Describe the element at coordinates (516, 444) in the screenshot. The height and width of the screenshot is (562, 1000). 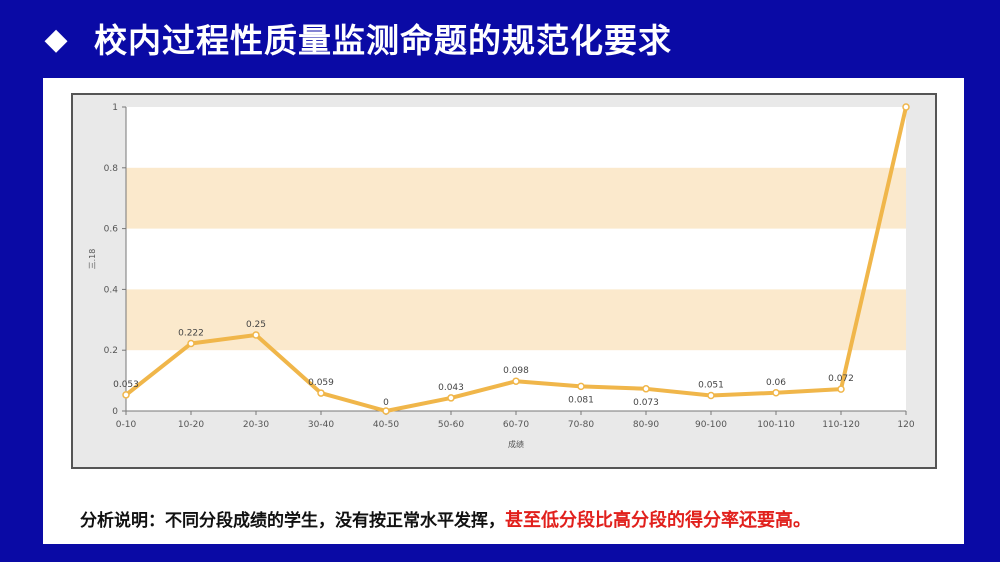
I see `x-axis-title: 成绩` at that location.